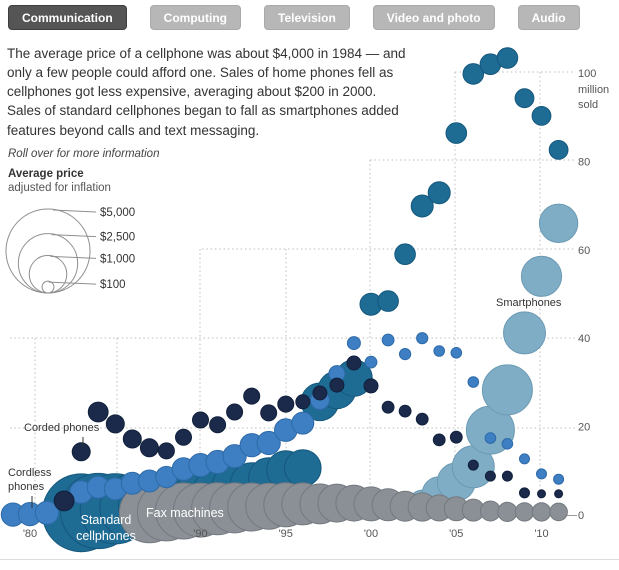  I want to click on bubble-corded-phones-2007, so click(490, 476).